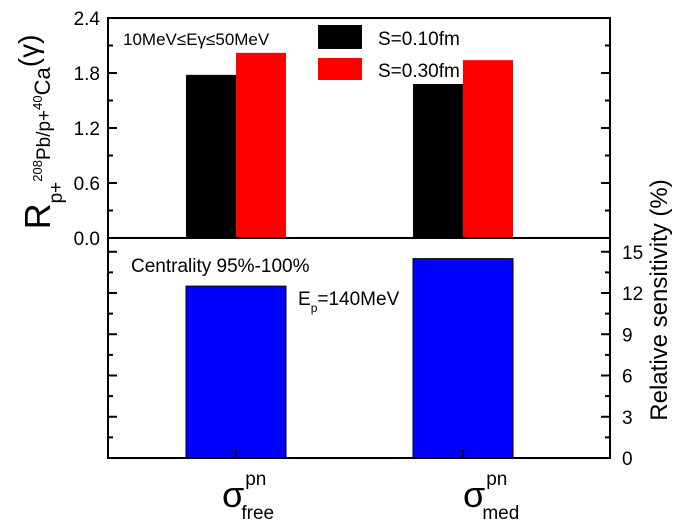 The image size is (680, 529). I want to click on top-y-tick-label: 2.4, so click(87, 19).